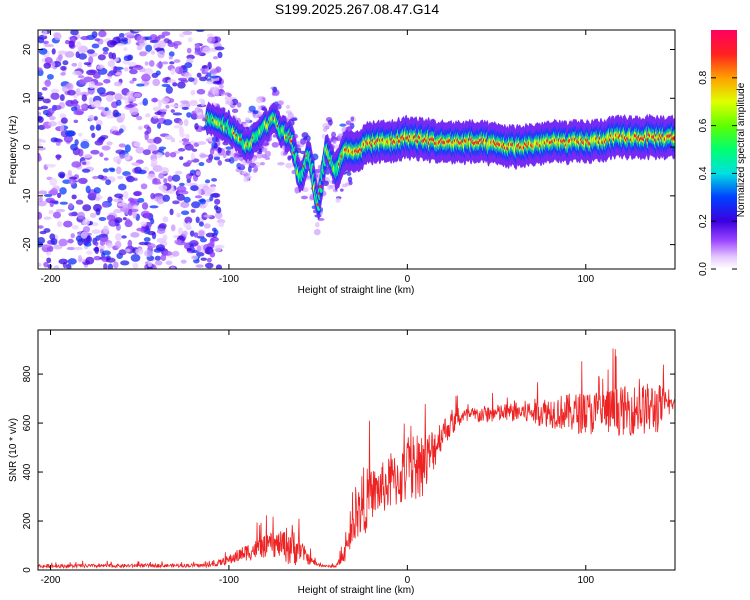 The height and width of the screenshot is (600, 750). What do you see at coordinates (356, 290) in the screenshot?
I see `spectrogram-x-label: Height of straight line (km)` at bounding box center [356, 290].